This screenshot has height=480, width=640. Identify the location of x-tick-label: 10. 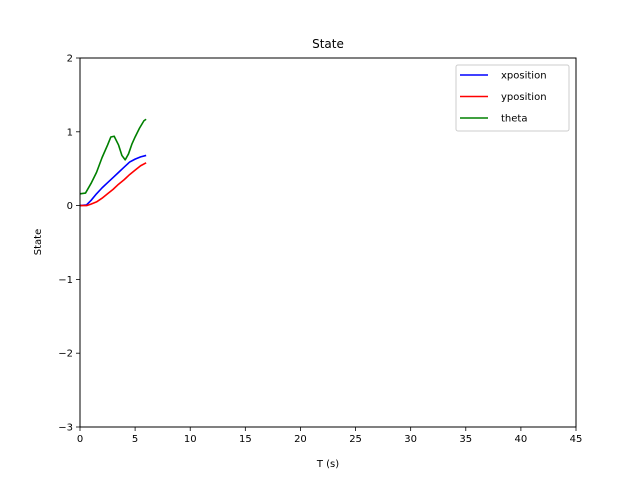
(190, 439).